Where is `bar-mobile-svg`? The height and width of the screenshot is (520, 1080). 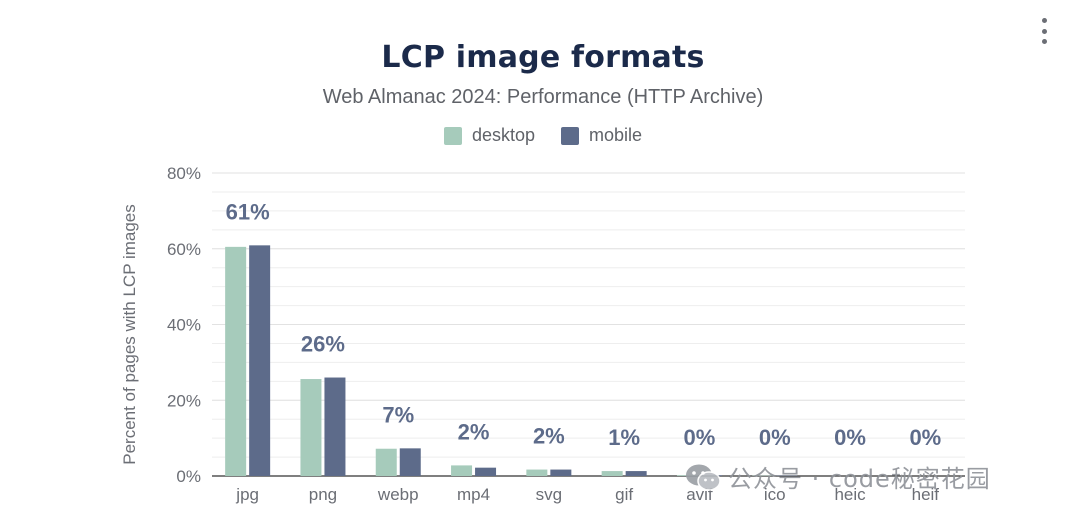
bar-mobile-svg is located at coordinates (561, 472).